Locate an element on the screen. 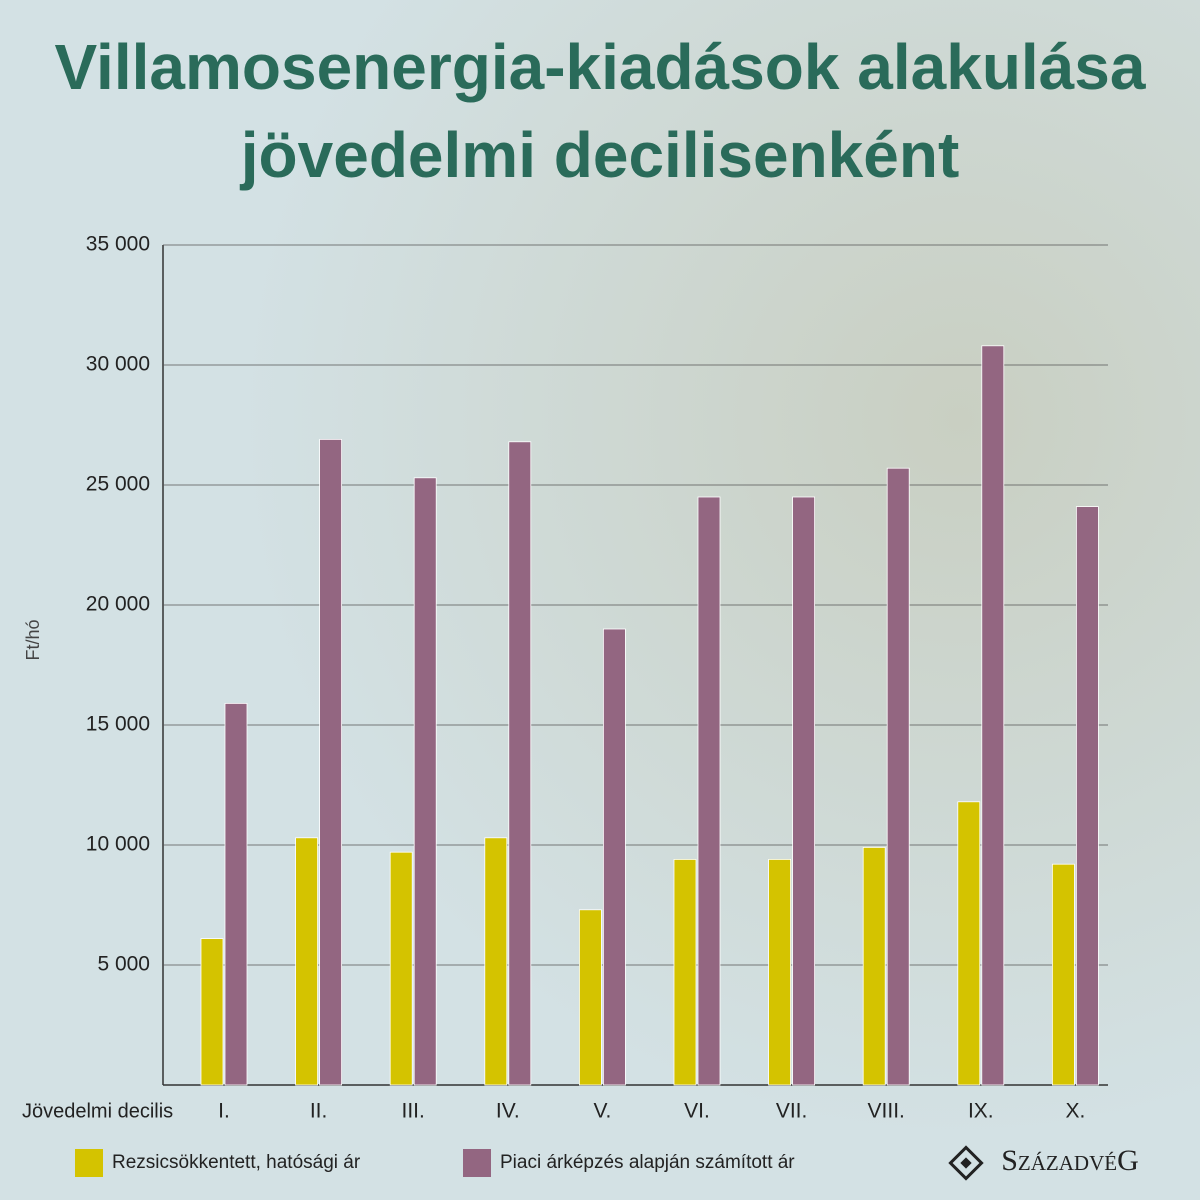  y-tick-label: 35 000 is located at coordinates (118, 244).